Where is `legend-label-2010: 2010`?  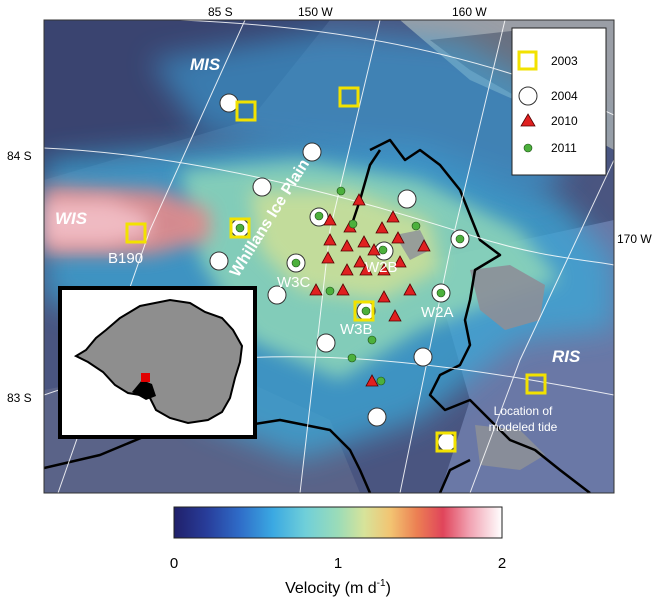 legend-label-2010: 2010 is located at coordinates (564, 121).